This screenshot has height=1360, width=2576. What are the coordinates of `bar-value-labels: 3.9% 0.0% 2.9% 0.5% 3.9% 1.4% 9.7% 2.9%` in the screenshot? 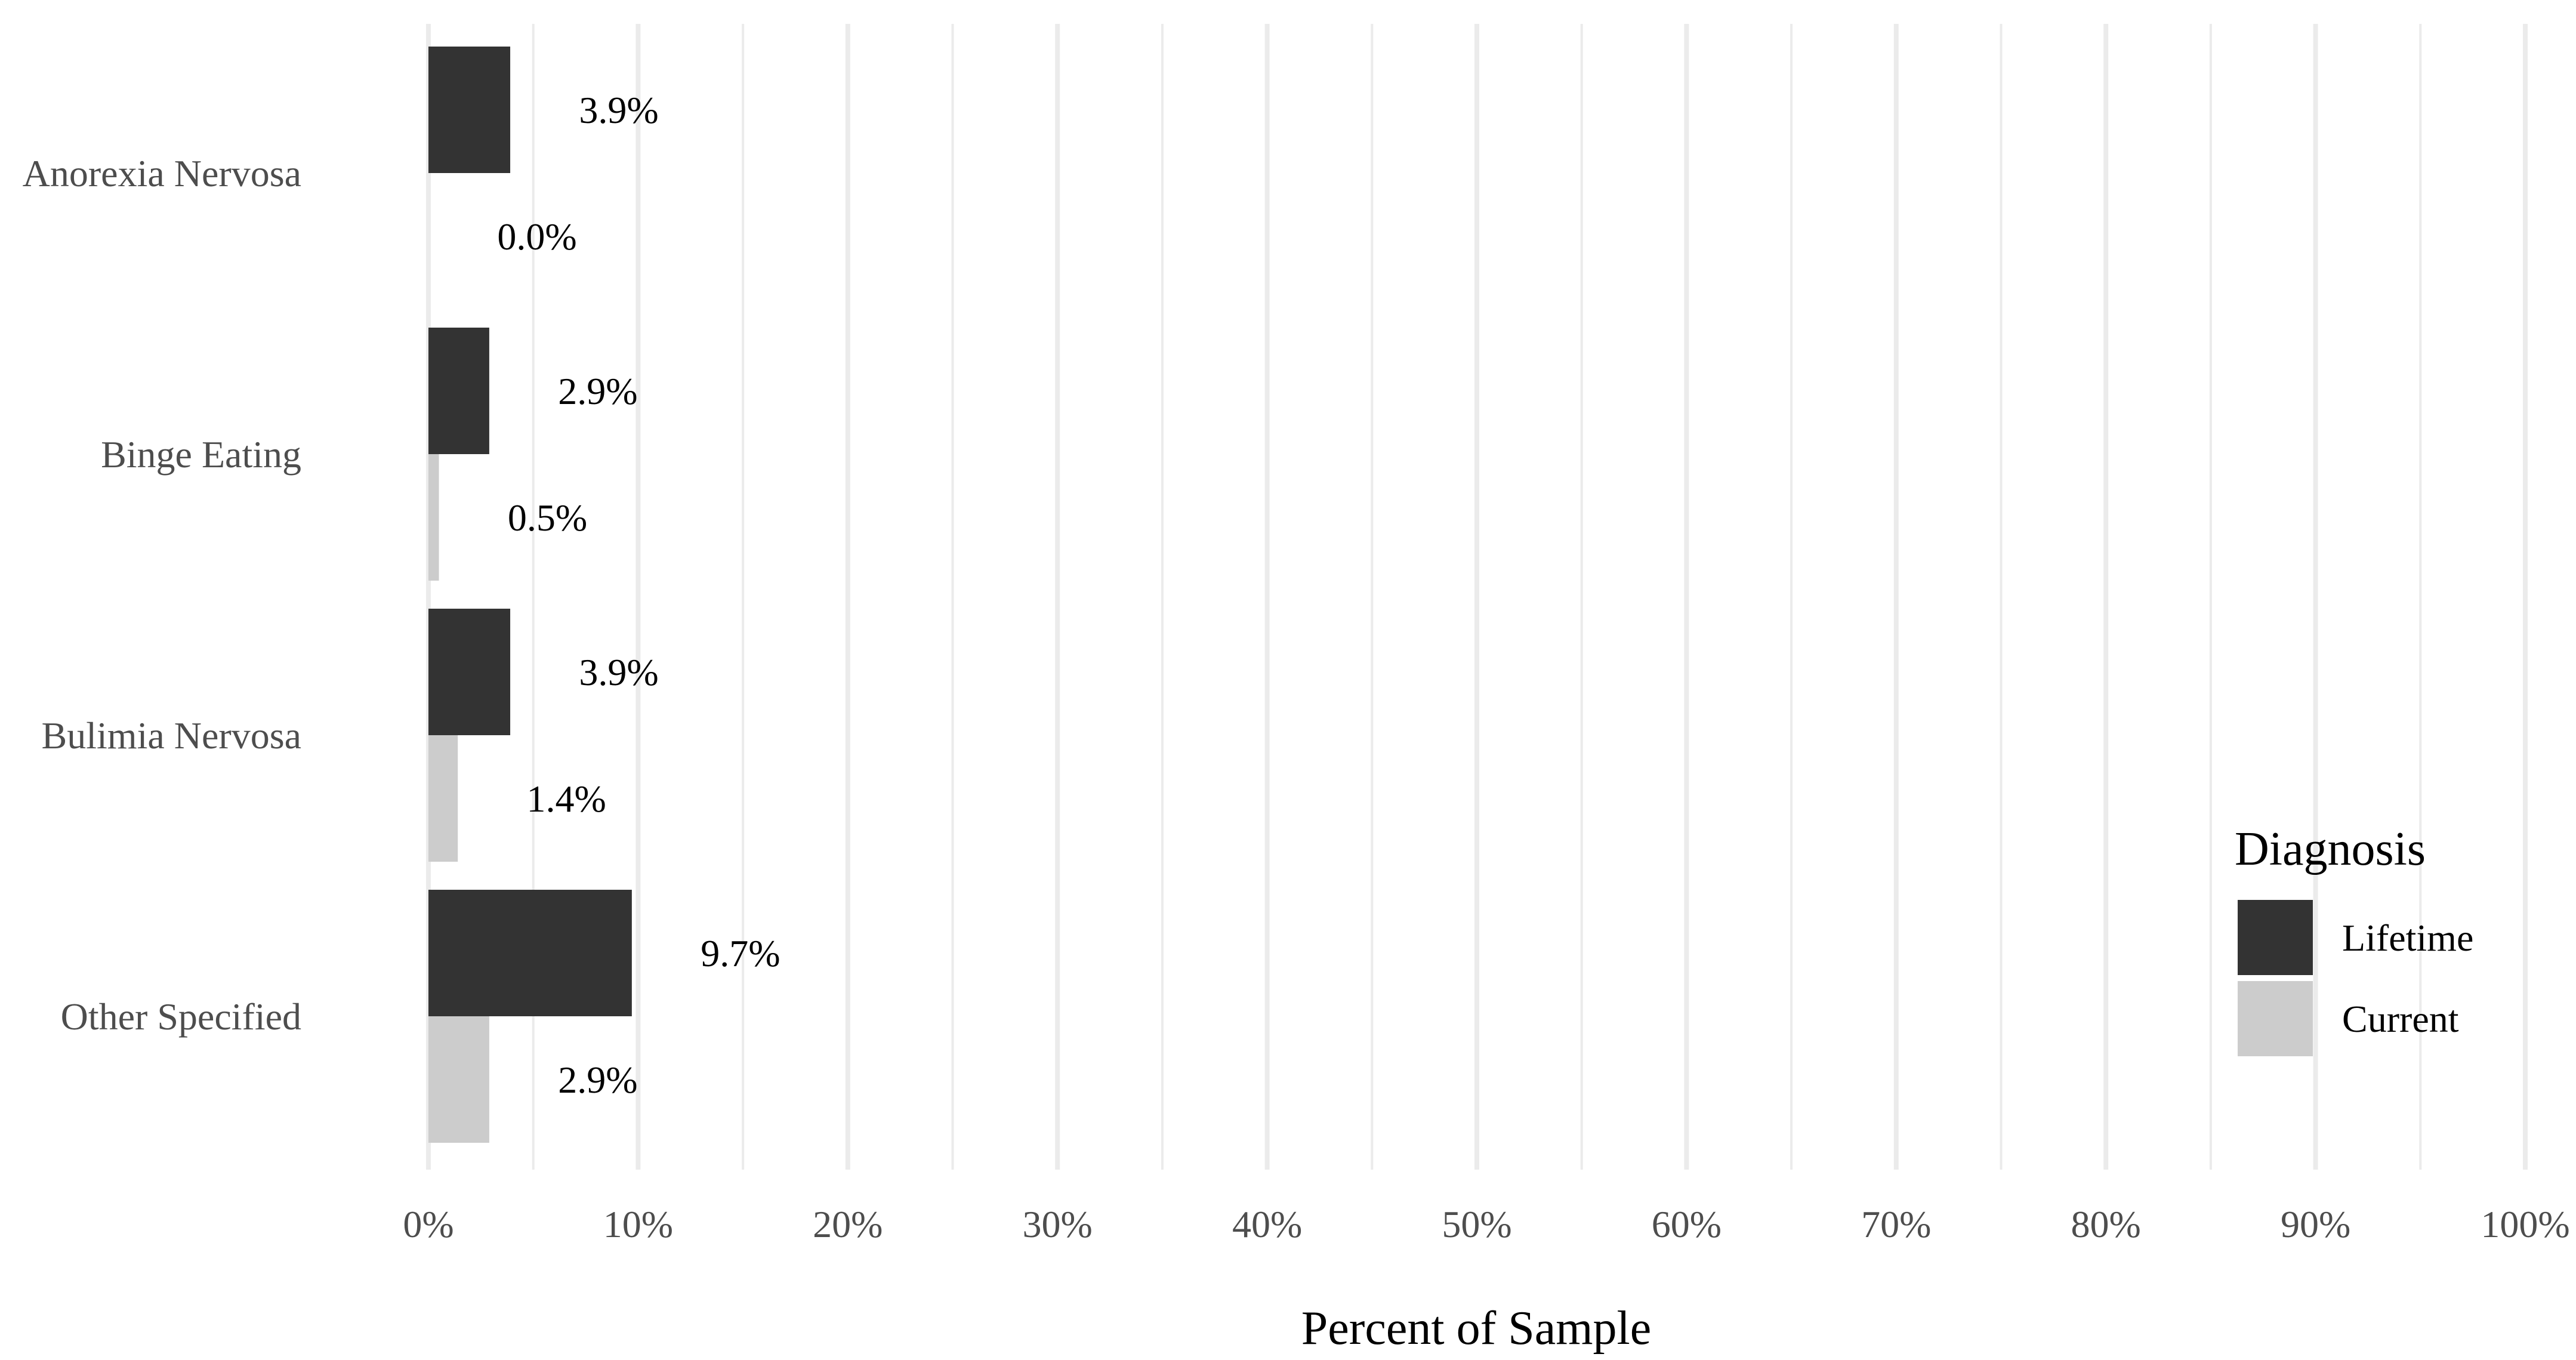 It's located at (639, 595).